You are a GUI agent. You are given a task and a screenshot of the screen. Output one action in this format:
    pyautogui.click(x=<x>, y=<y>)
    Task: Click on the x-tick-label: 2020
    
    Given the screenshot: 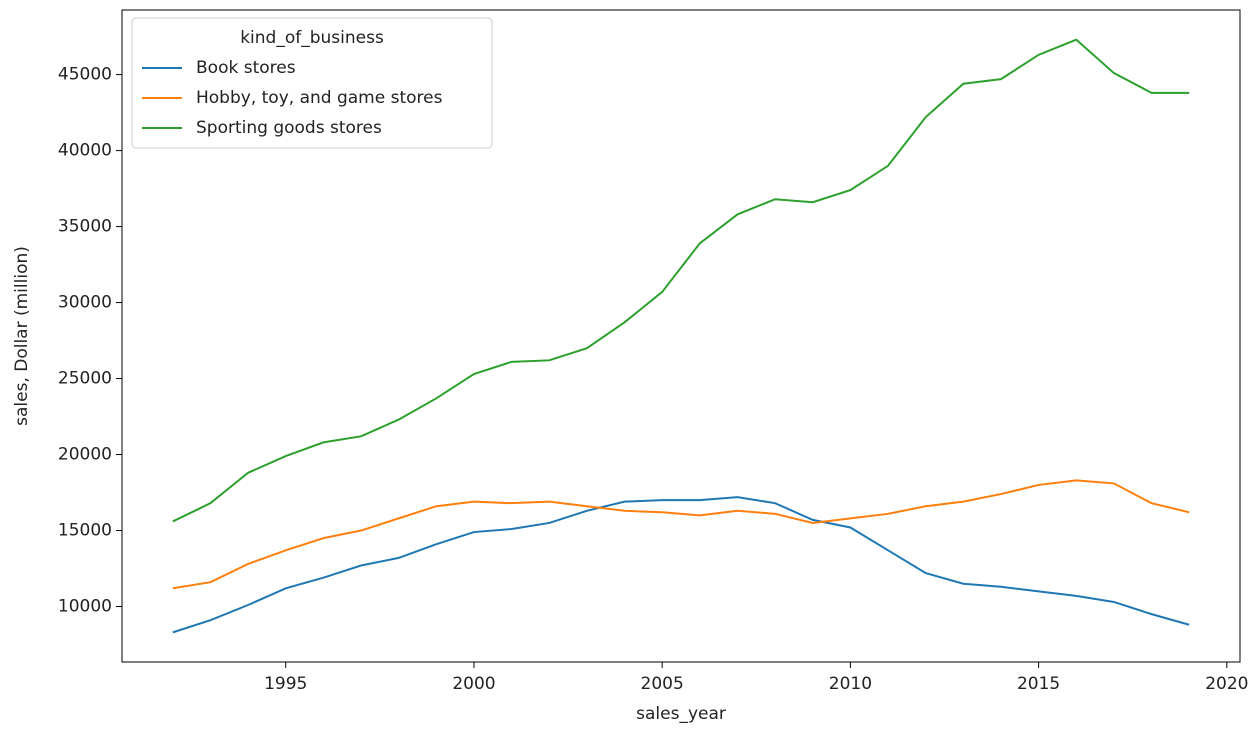 What is the action you would take?
    pyautogui.click(x=1226, y=684)
    